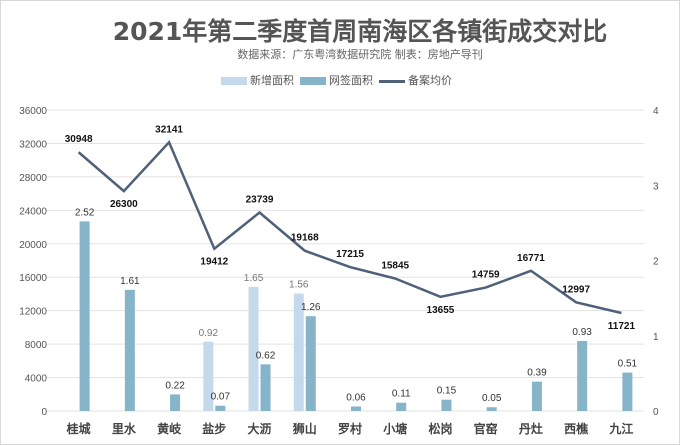 This screenshot has width=680, height=445. Describe the element at coordinates (33, 245) in the screenshot. I see `y-left-tick-label: 20000` at that location.